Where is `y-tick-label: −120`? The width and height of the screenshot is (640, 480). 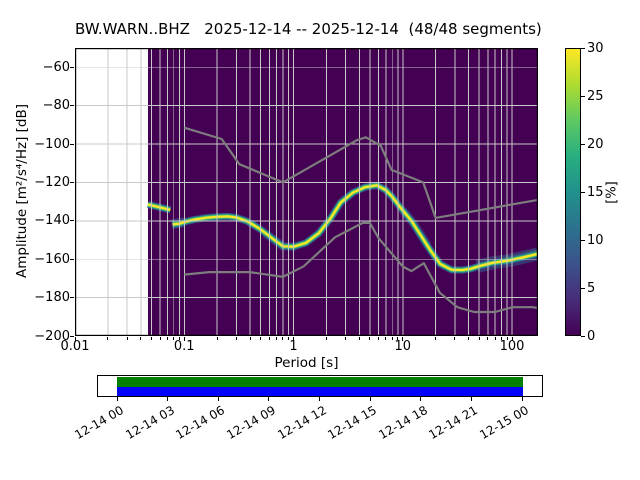
y-tick-label: −120 is located at coordinates (52, 182).